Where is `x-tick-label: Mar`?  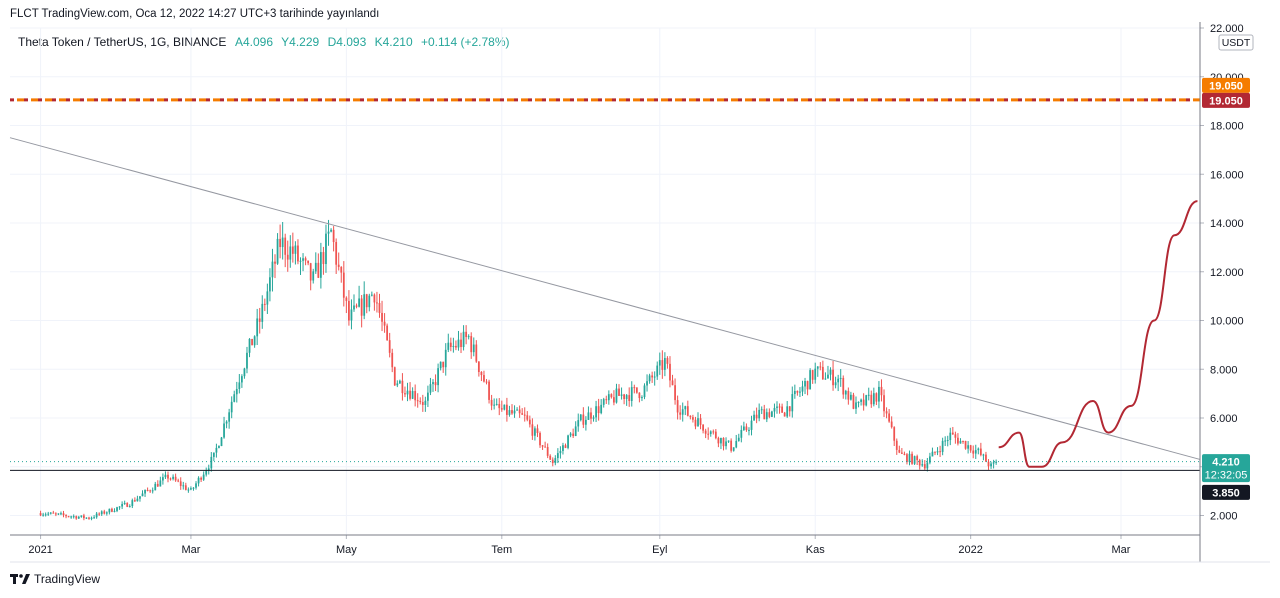
x-tick-label: Mar is located at coordinates (1121, 550).